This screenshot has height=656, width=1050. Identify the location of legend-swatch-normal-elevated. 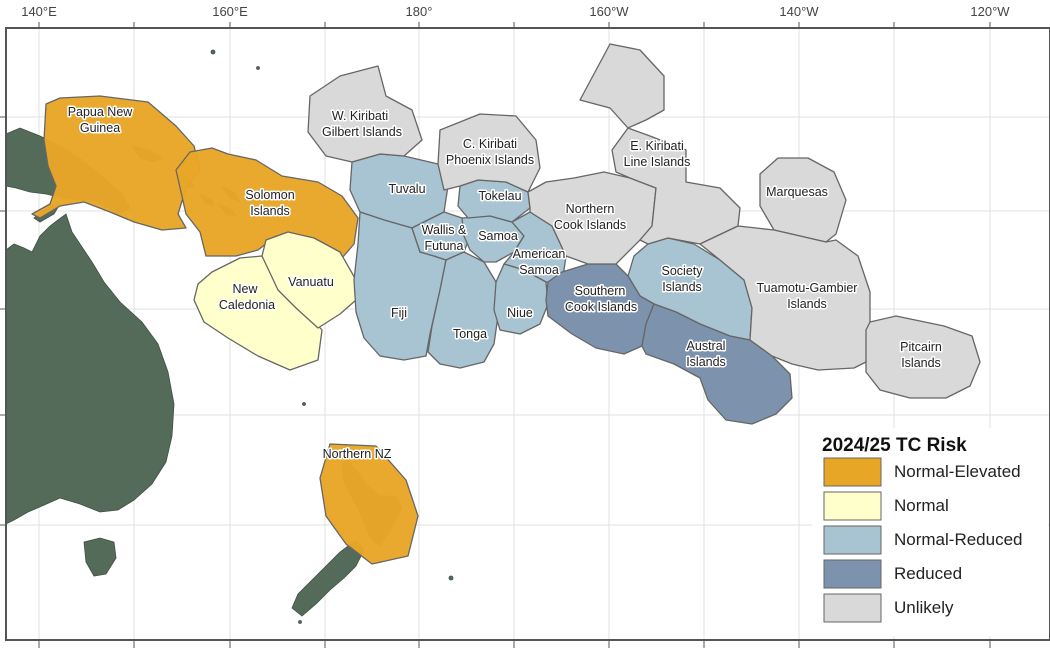
(852, 472).